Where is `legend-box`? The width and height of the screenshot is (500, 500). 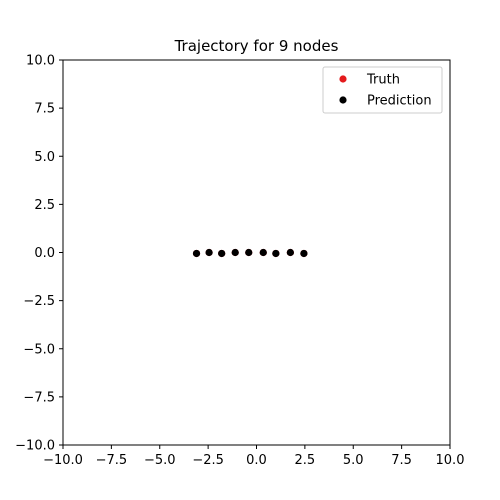
legend-box is located at coordinates (382, 90).